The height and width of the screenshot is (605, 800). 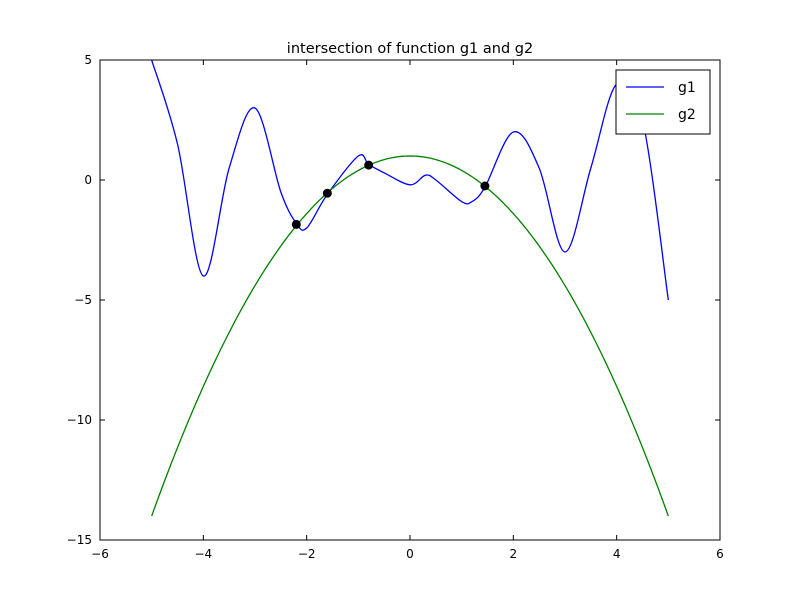 I want to click on y-tick-label: 5, so click(x=88, y=60).